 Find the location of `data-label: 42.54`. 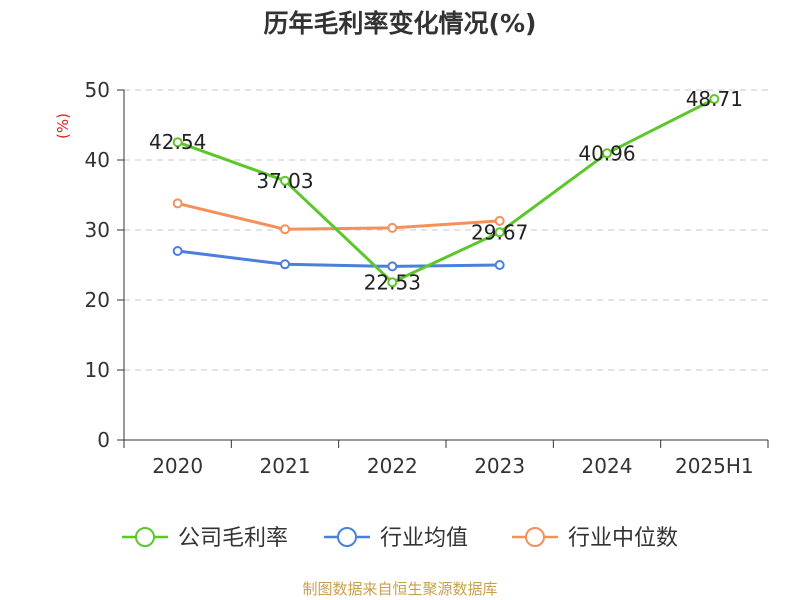

data-label: 42.54 is located at coordinates (177, 142).